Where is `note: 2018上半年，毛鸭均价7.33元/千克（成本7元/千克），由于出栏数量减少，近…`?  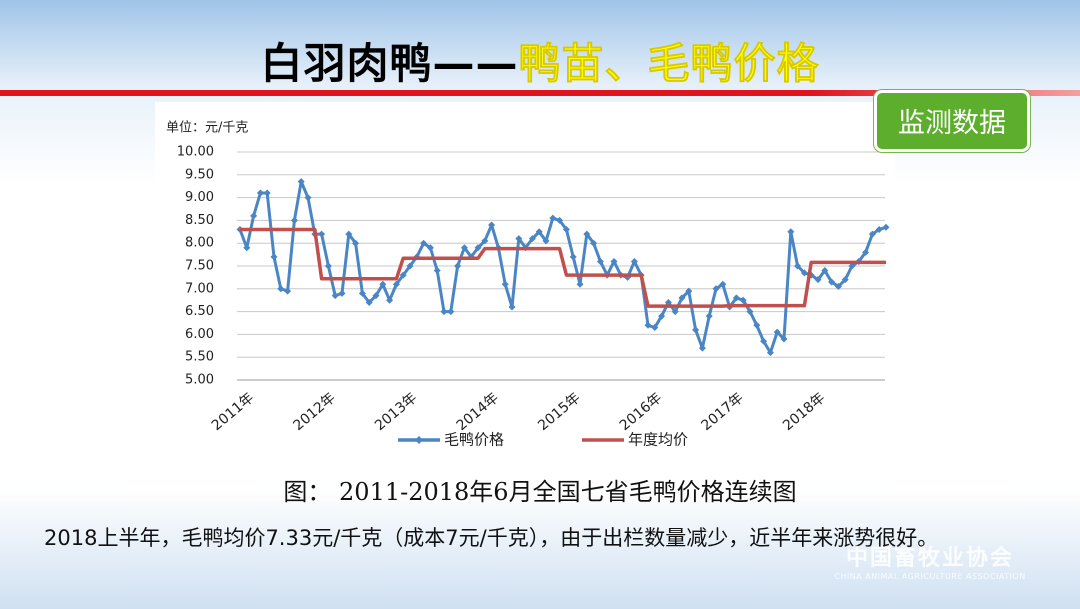
note: 2018上半年，毛鸭均价7.33元/千克（成本7元/千克），由于出栏数量减少，近… is located at coordinates (491, 538).